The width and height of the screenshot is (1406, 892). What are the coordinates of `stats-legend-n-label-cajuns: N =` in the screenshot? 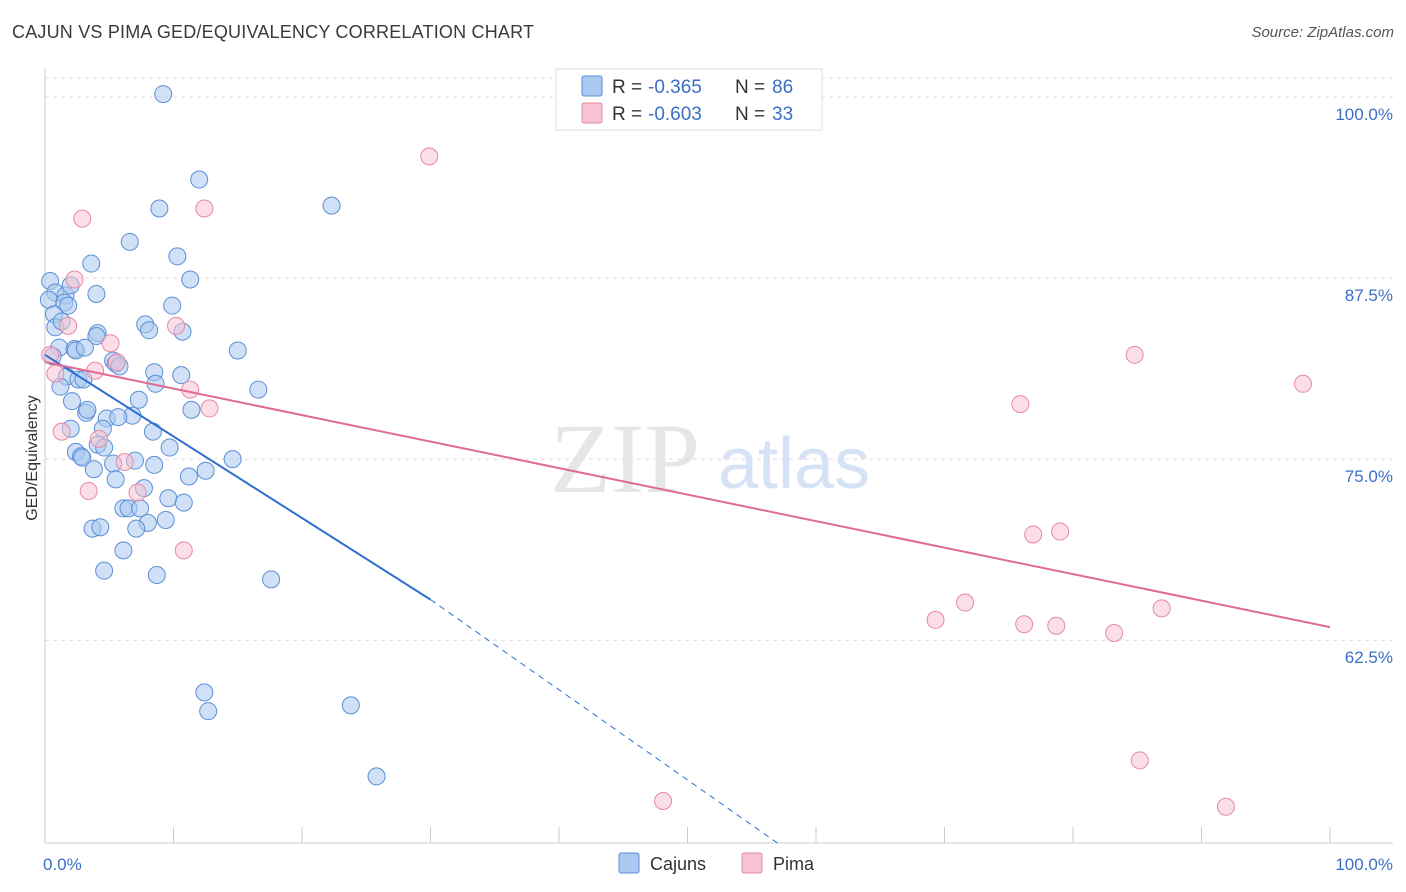 It's located at (752, 87).